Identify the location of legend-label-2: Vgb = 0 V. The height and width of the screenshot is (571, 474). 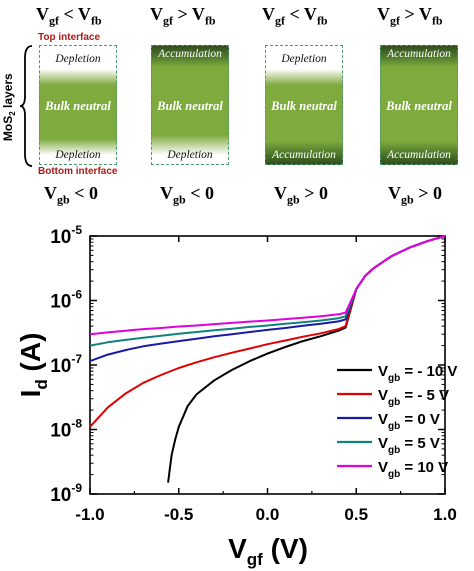
(409, 421).